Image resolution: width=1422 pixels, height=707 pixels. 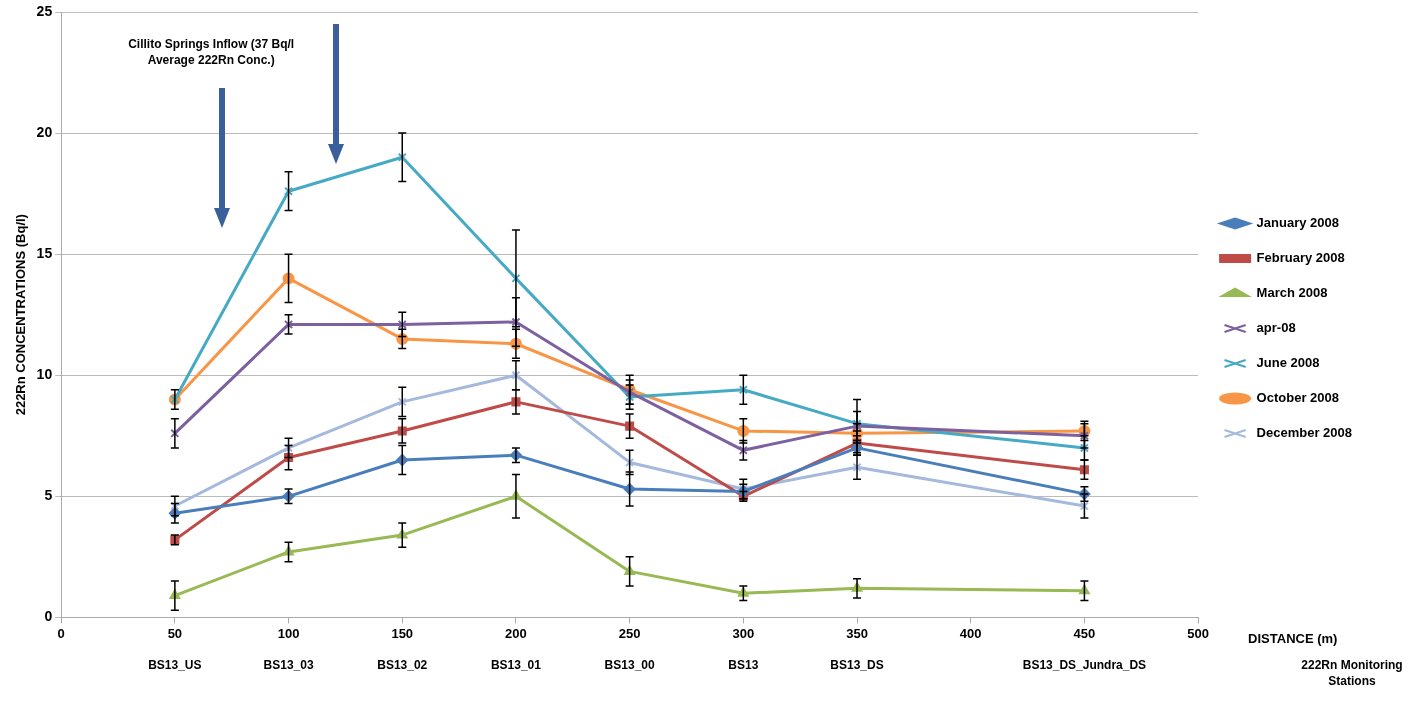 I want to click on x-tick-label: 450, so click(x=1084, y=633).